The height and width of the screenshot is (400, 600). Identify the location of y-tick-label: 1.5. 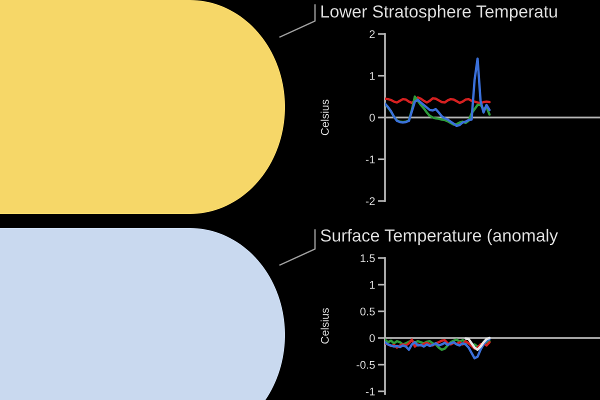
(367, 258).